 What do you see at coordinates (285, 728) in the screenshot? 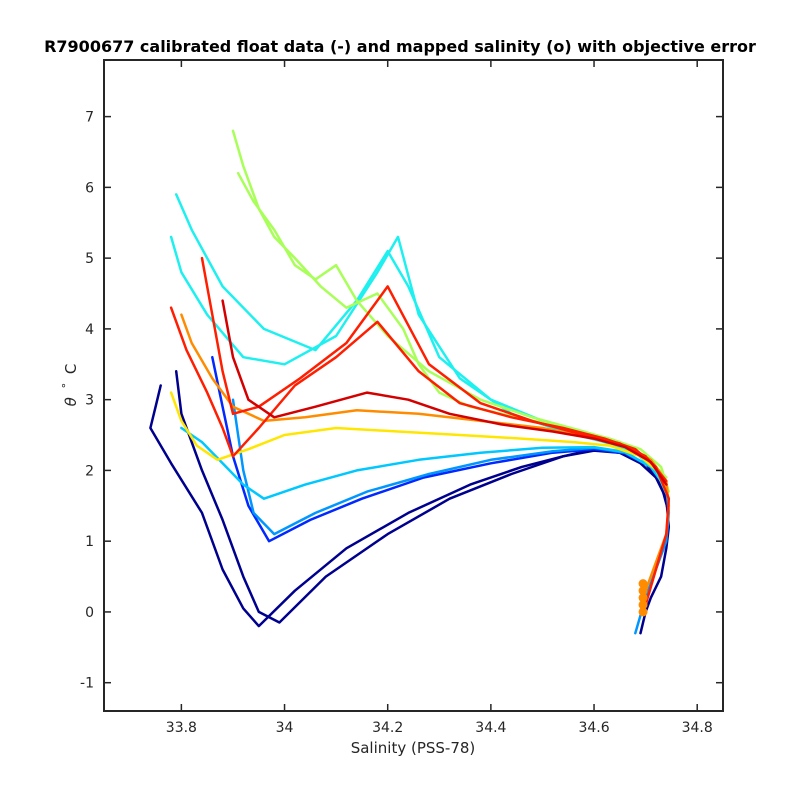
I see `x-tick-label-2: 34` at bounding box center [285, 728].